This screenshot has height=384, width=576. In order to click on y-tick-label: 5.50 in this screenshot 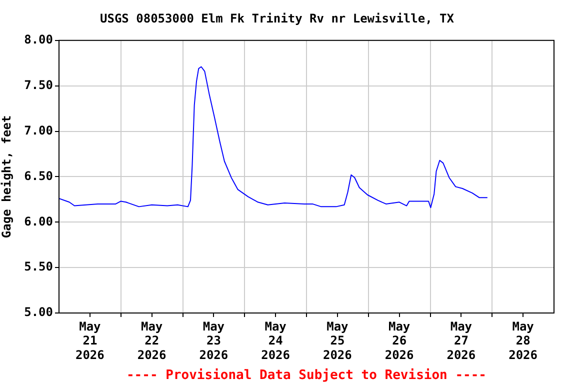, I will do `click(38, 267)`.